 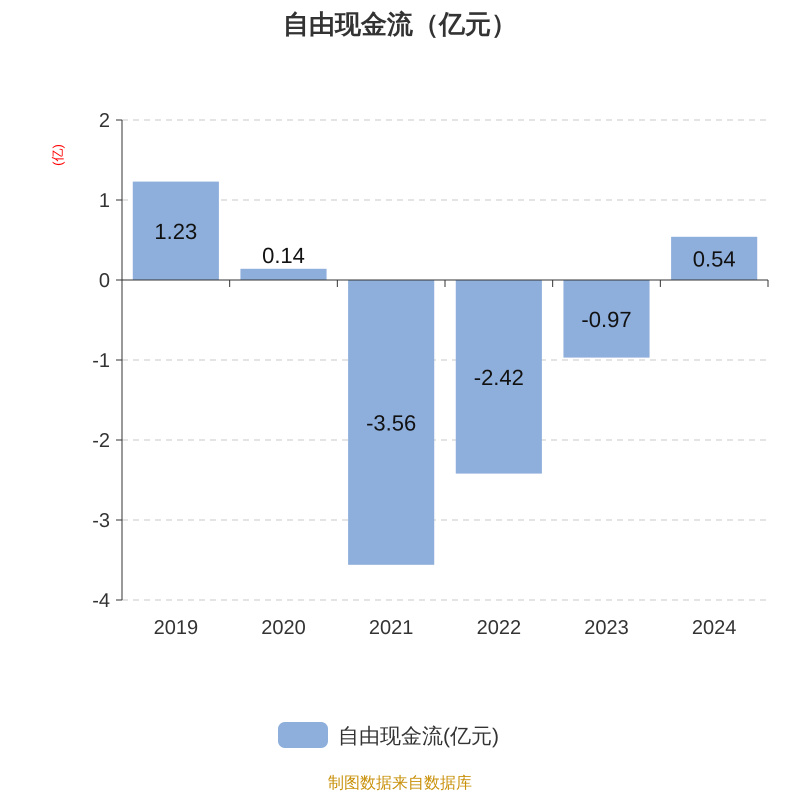 I want to click on data-label: 0.14, so click(x=283, y=255).